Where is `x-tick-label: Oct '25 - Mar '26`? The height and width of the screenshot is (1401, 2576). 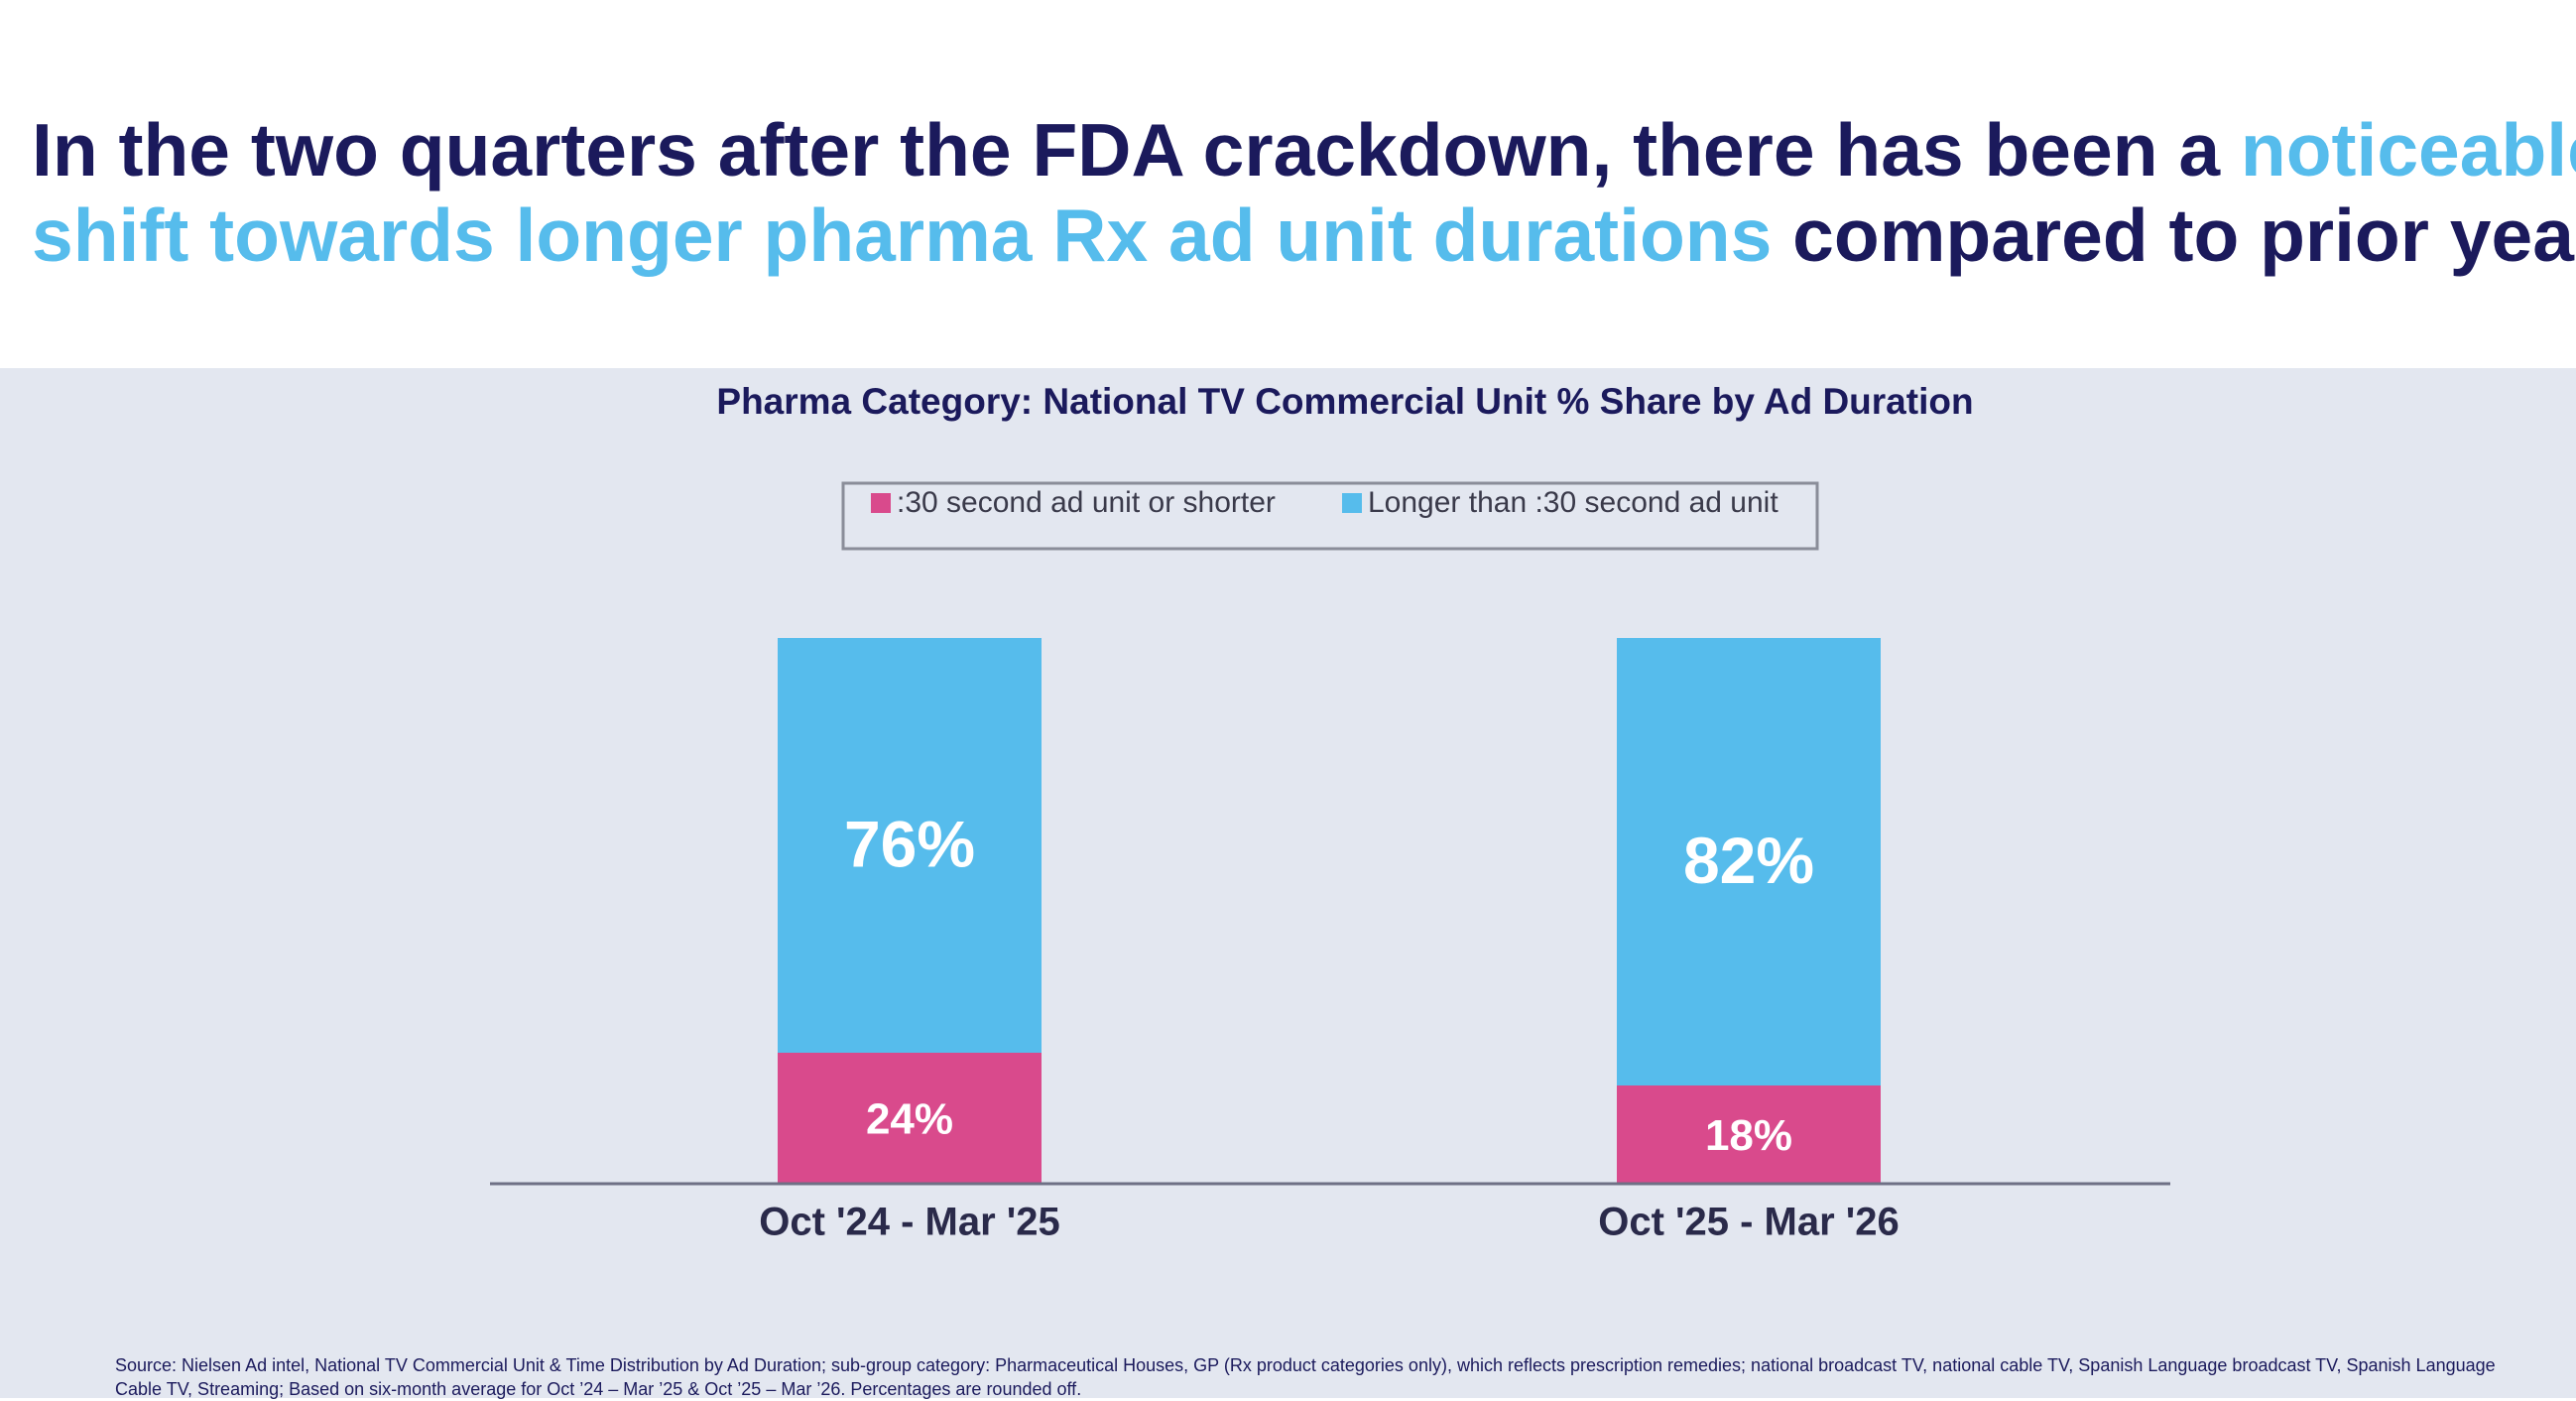
x-tick-label: Oct '25 - Mar '26 is located at coordinates (1749, 1222).